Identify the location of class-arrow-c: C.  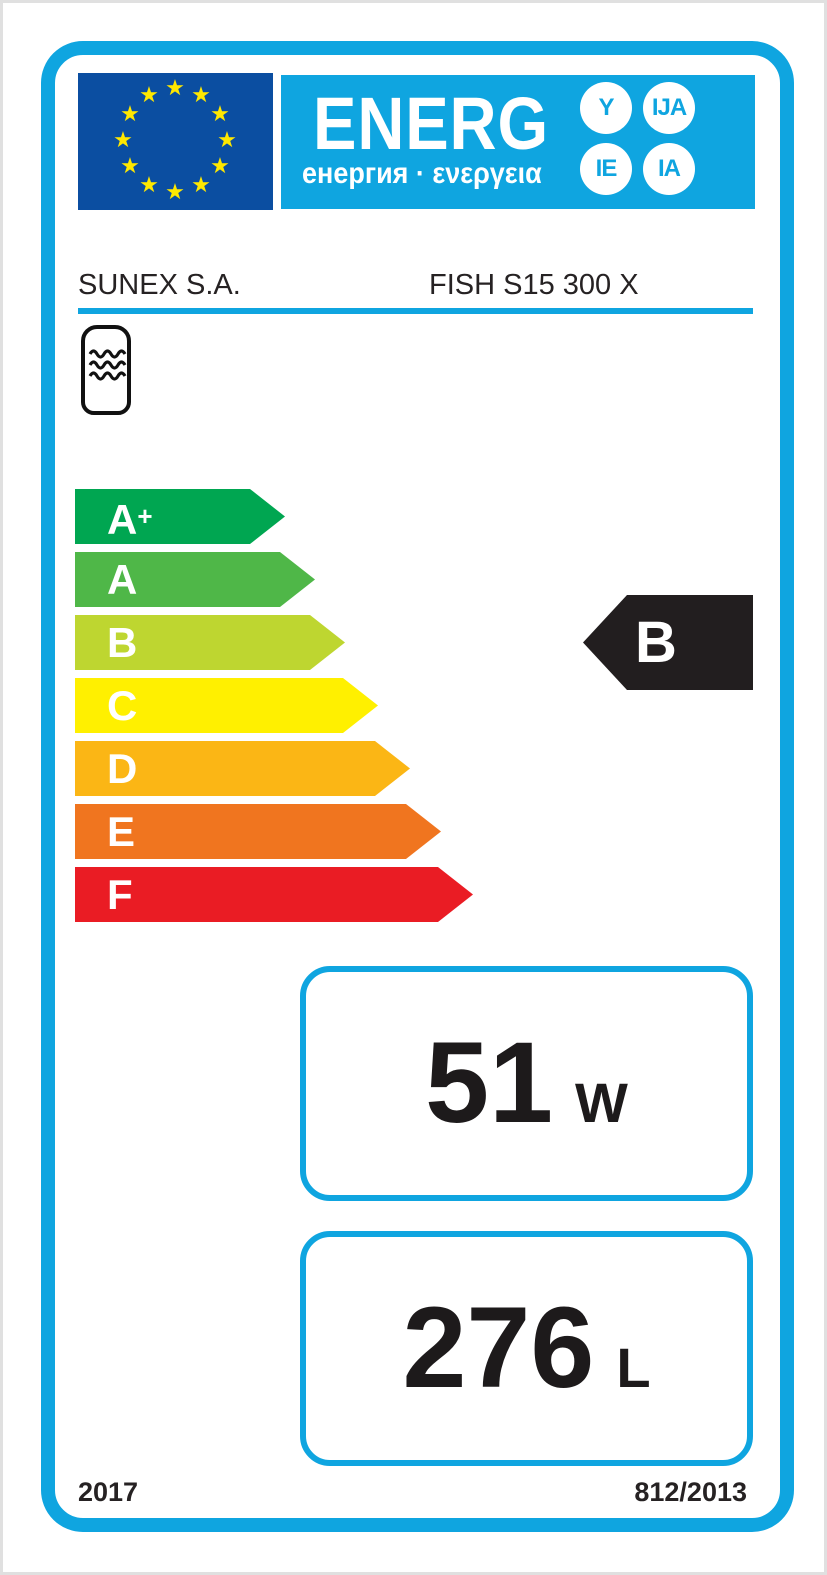
(226, 705).